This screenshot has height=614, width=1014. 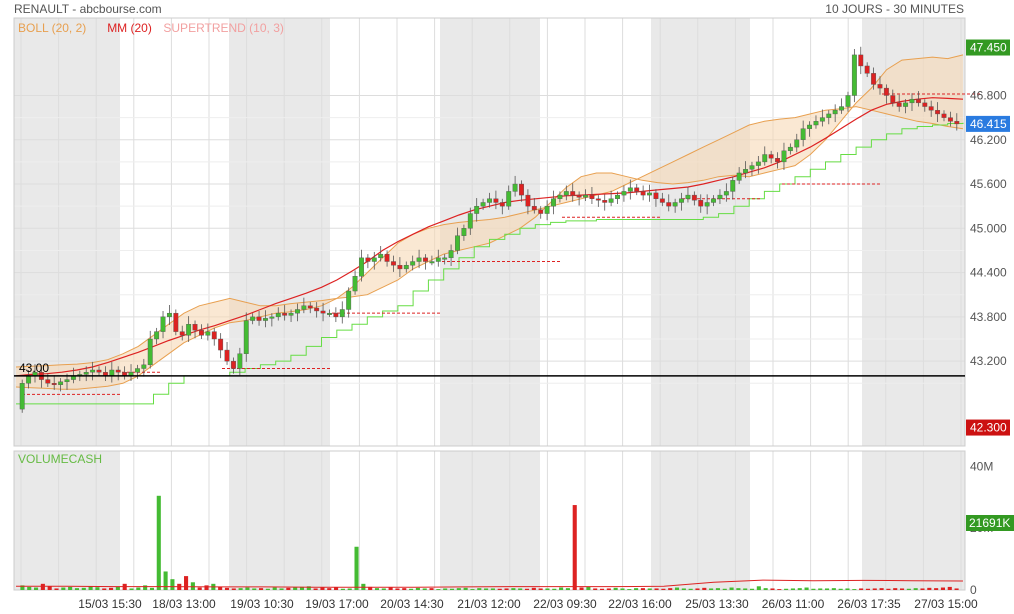 I want to click on volume-tick-label: 40M, so click(x=981, y=466).